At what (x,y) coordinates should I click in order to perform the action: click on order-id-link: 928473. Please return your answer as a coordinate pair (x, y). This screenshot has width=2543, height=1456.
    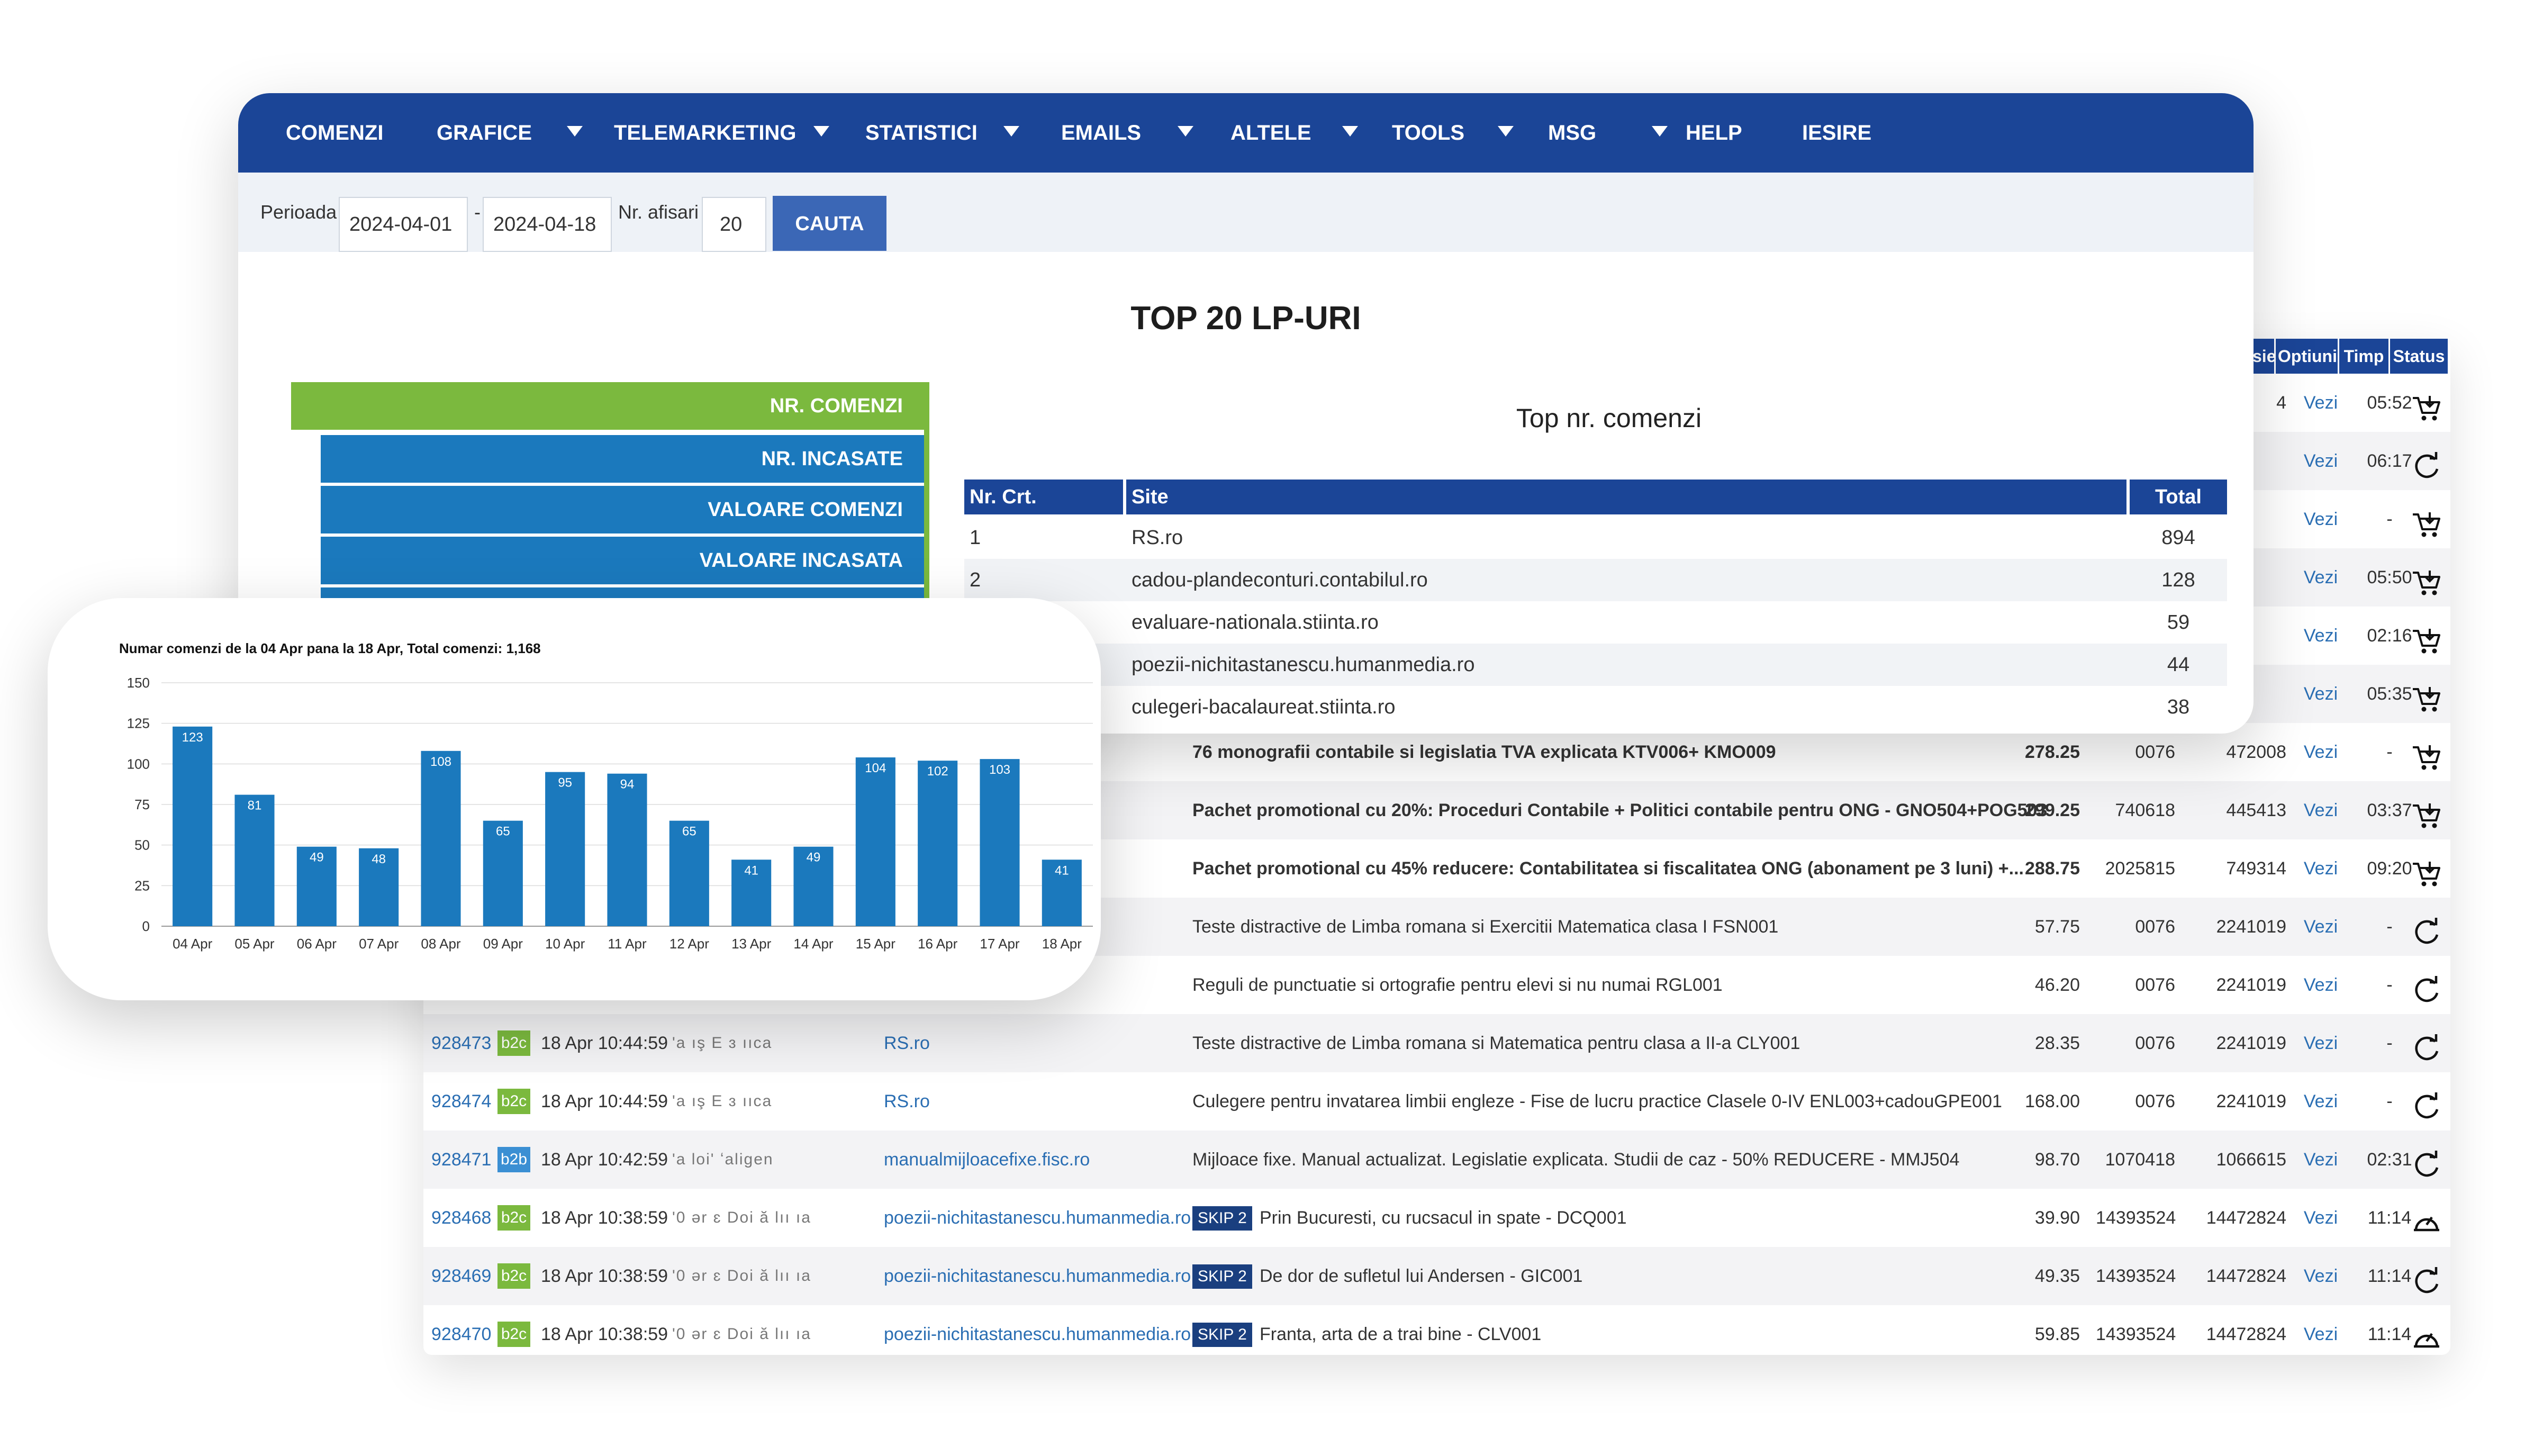
    Looking at the image, I should click on (461, 1043).